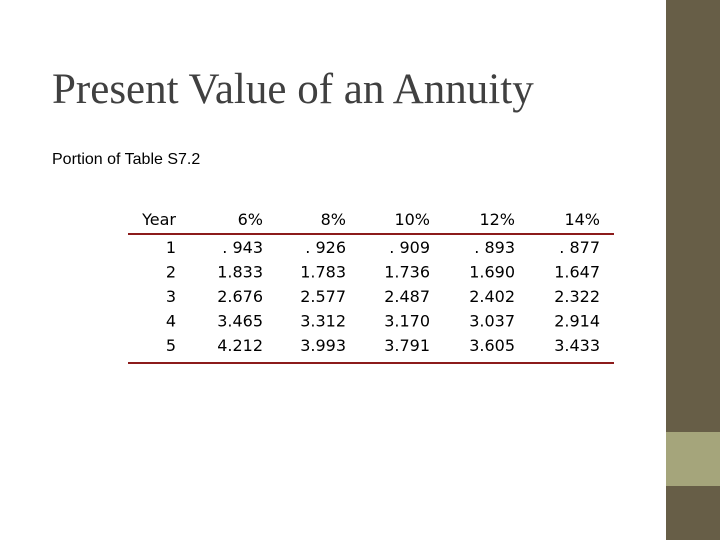  Describe the element at coordinates (577, 272) in the screenshot. I see `table-cell: 1.647` at that location.